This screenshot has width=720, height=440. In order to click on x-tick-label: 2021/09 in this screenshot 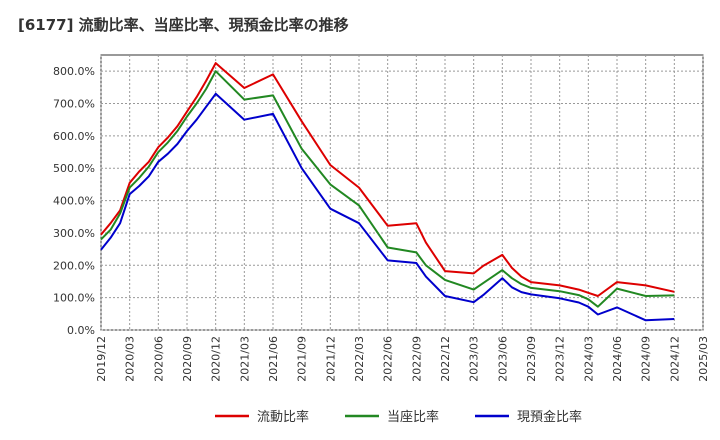, I will do `click(302, 359)`.